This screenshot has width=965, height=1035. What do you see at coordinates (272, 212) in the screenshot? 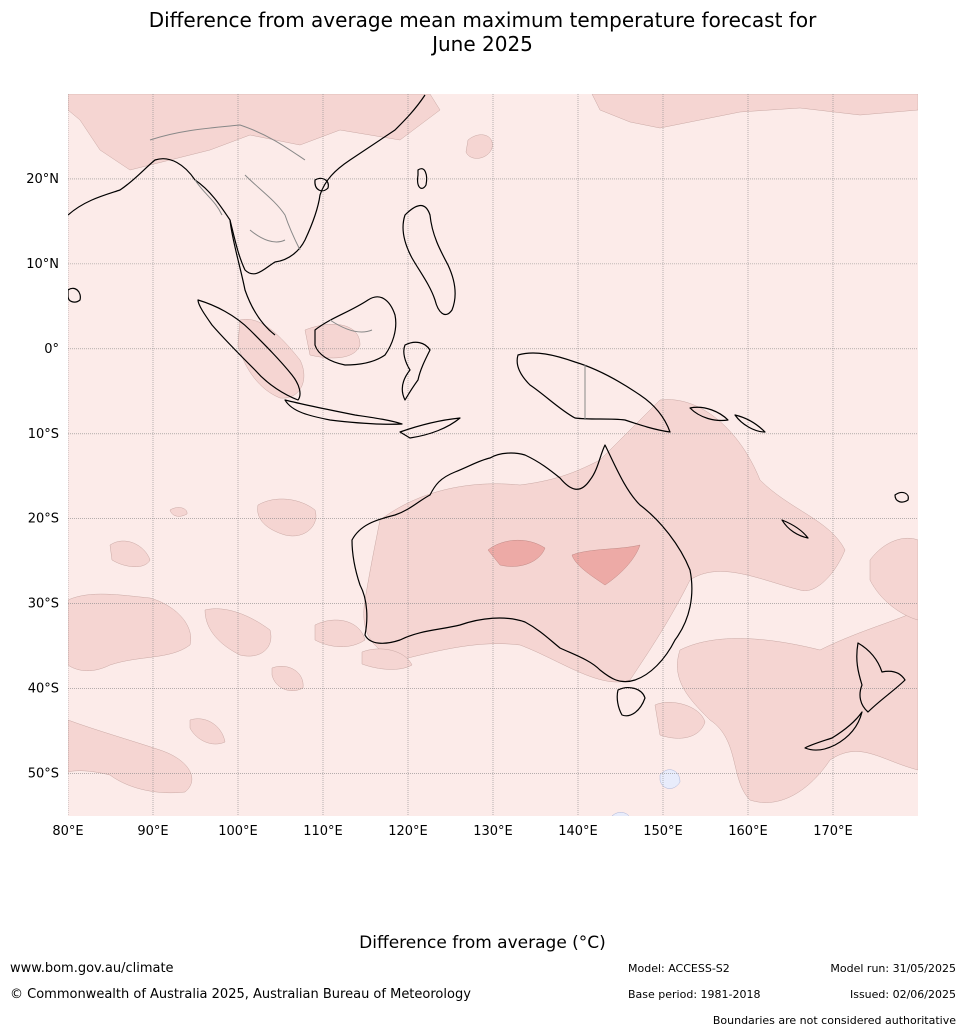
I see `boundary-laos-vietnam` at bounding box center [272, 212].